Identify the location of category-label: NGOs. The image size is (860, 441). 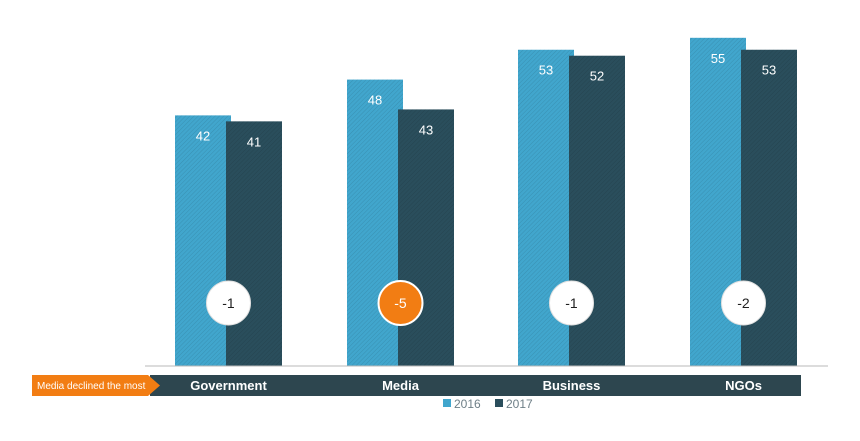
(743, 385).